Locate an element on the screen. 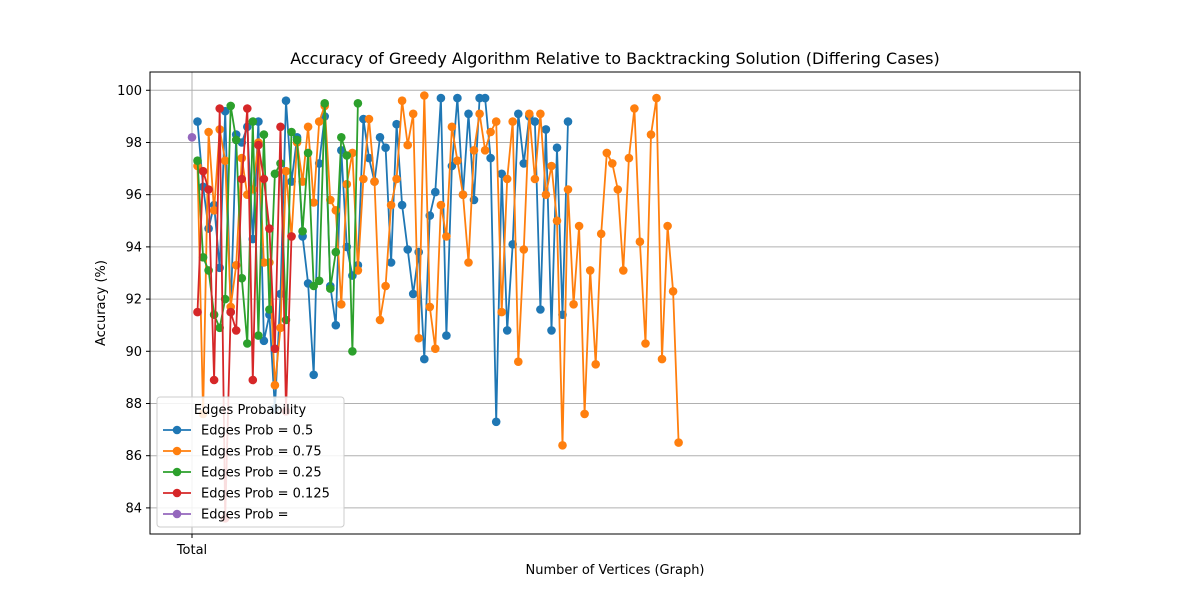 Image resolution: width=1200 pixels, height=600 pixels. y-tick-label: 94 is located at coordinates (133, 247).